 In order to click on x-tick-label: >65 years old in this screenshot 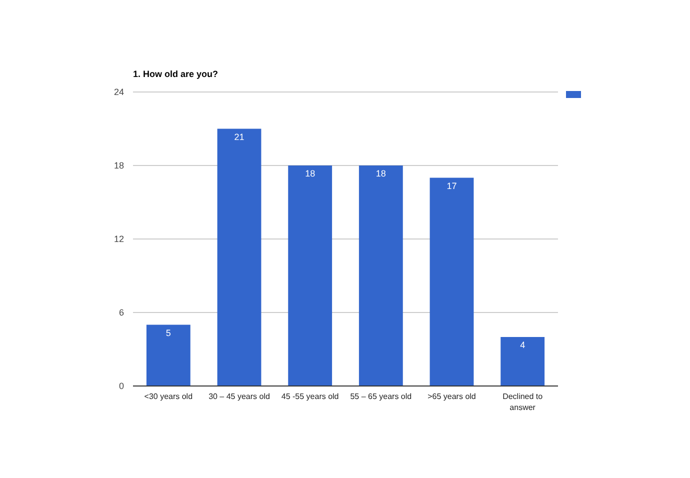, I will do `click(452, 396)`.